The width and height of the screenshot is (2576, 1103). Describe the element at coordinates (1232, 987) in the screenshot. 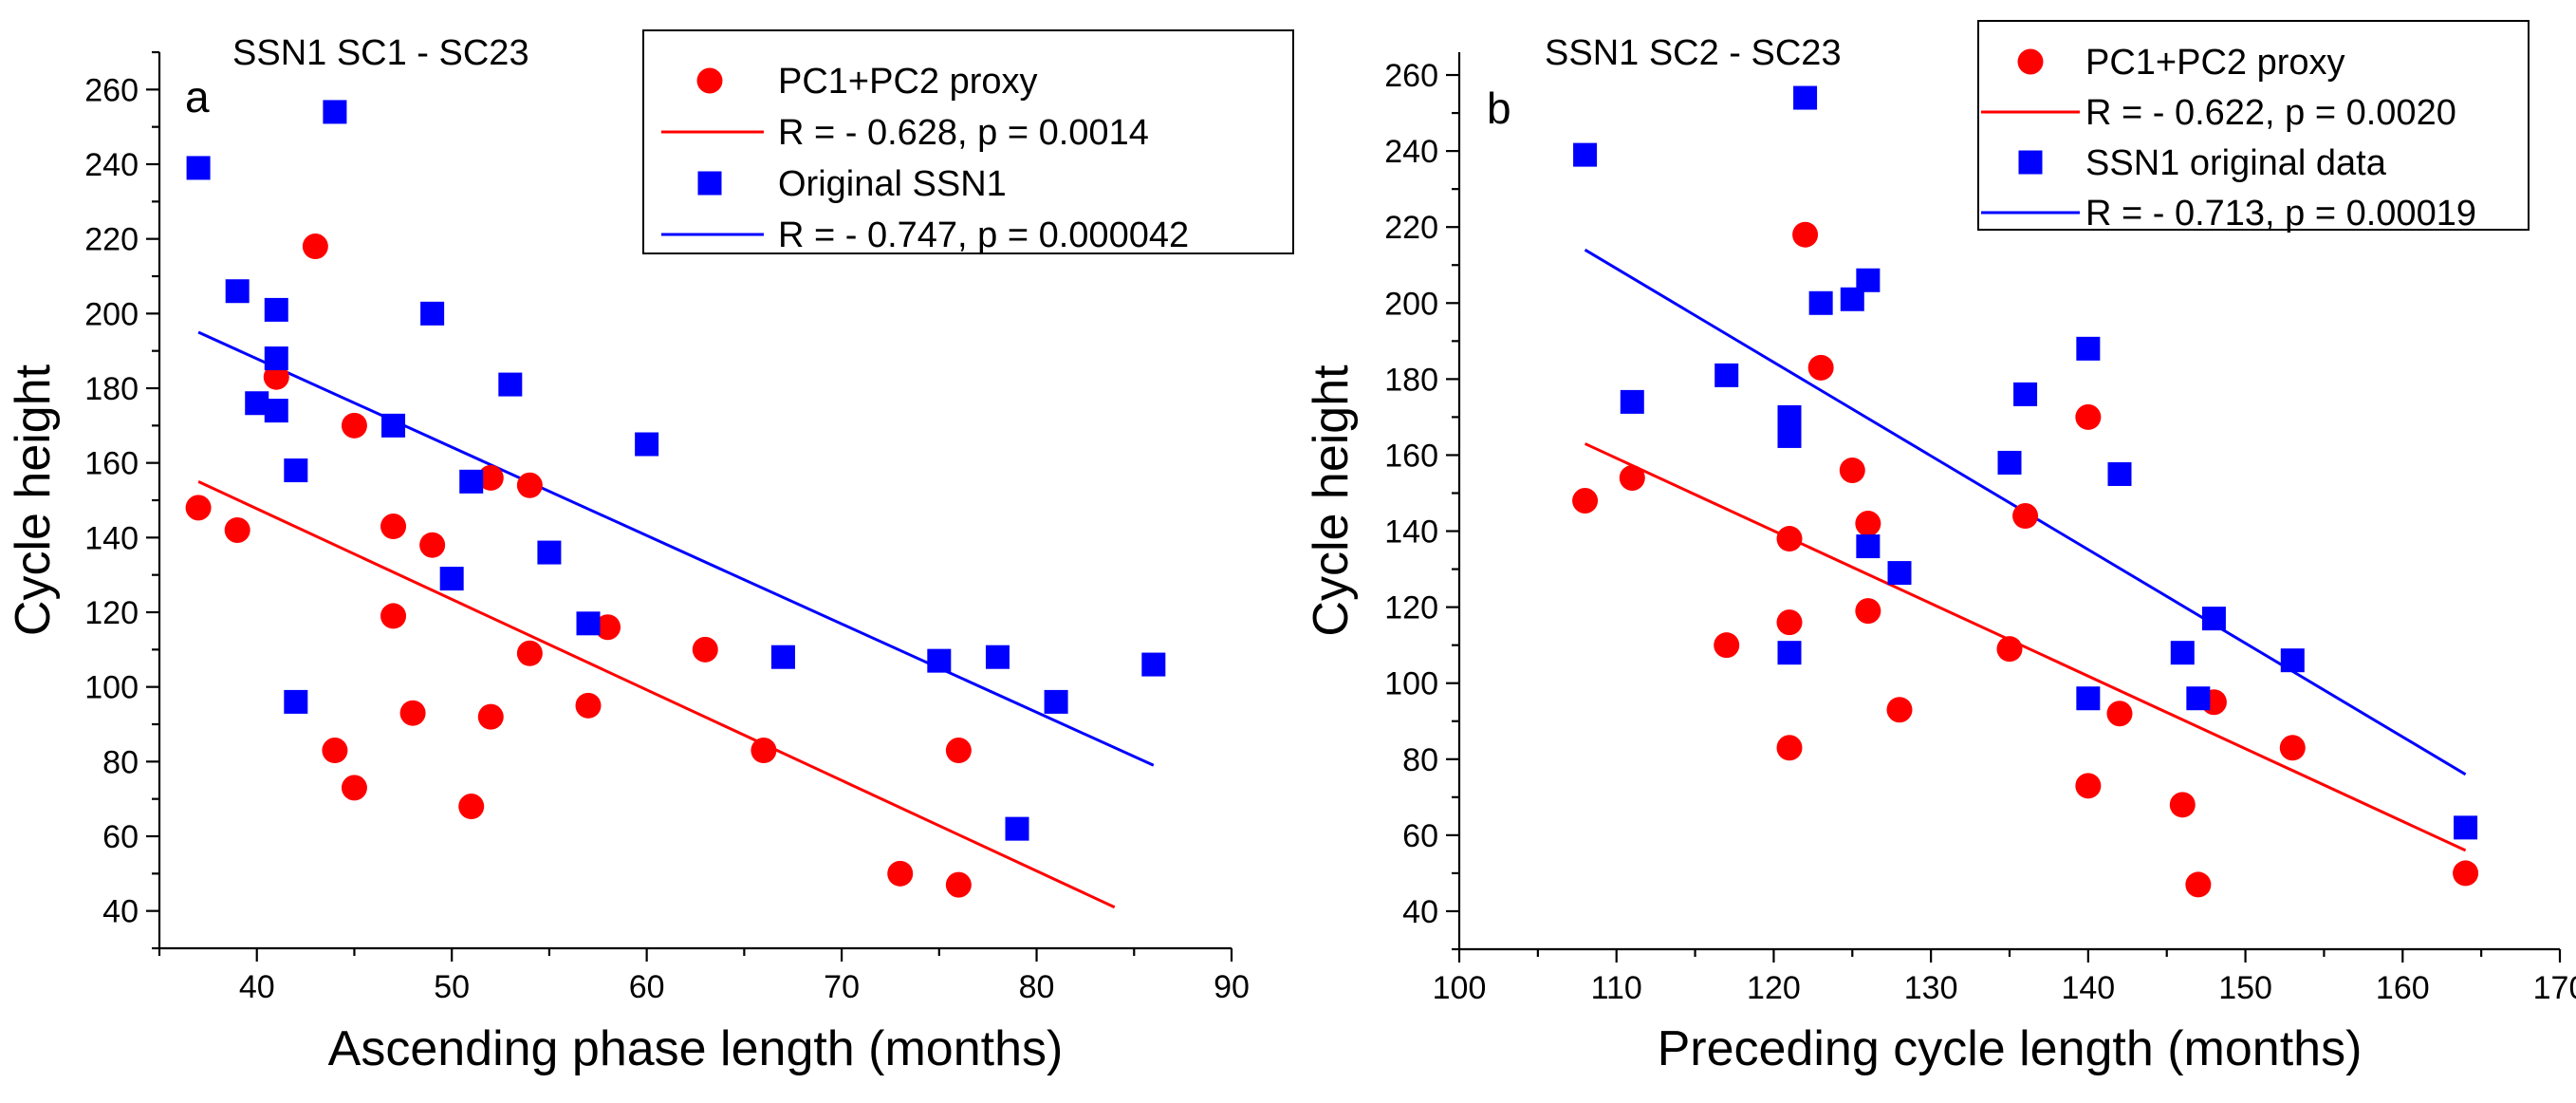

I see `x-tick-label: 90` at that location.